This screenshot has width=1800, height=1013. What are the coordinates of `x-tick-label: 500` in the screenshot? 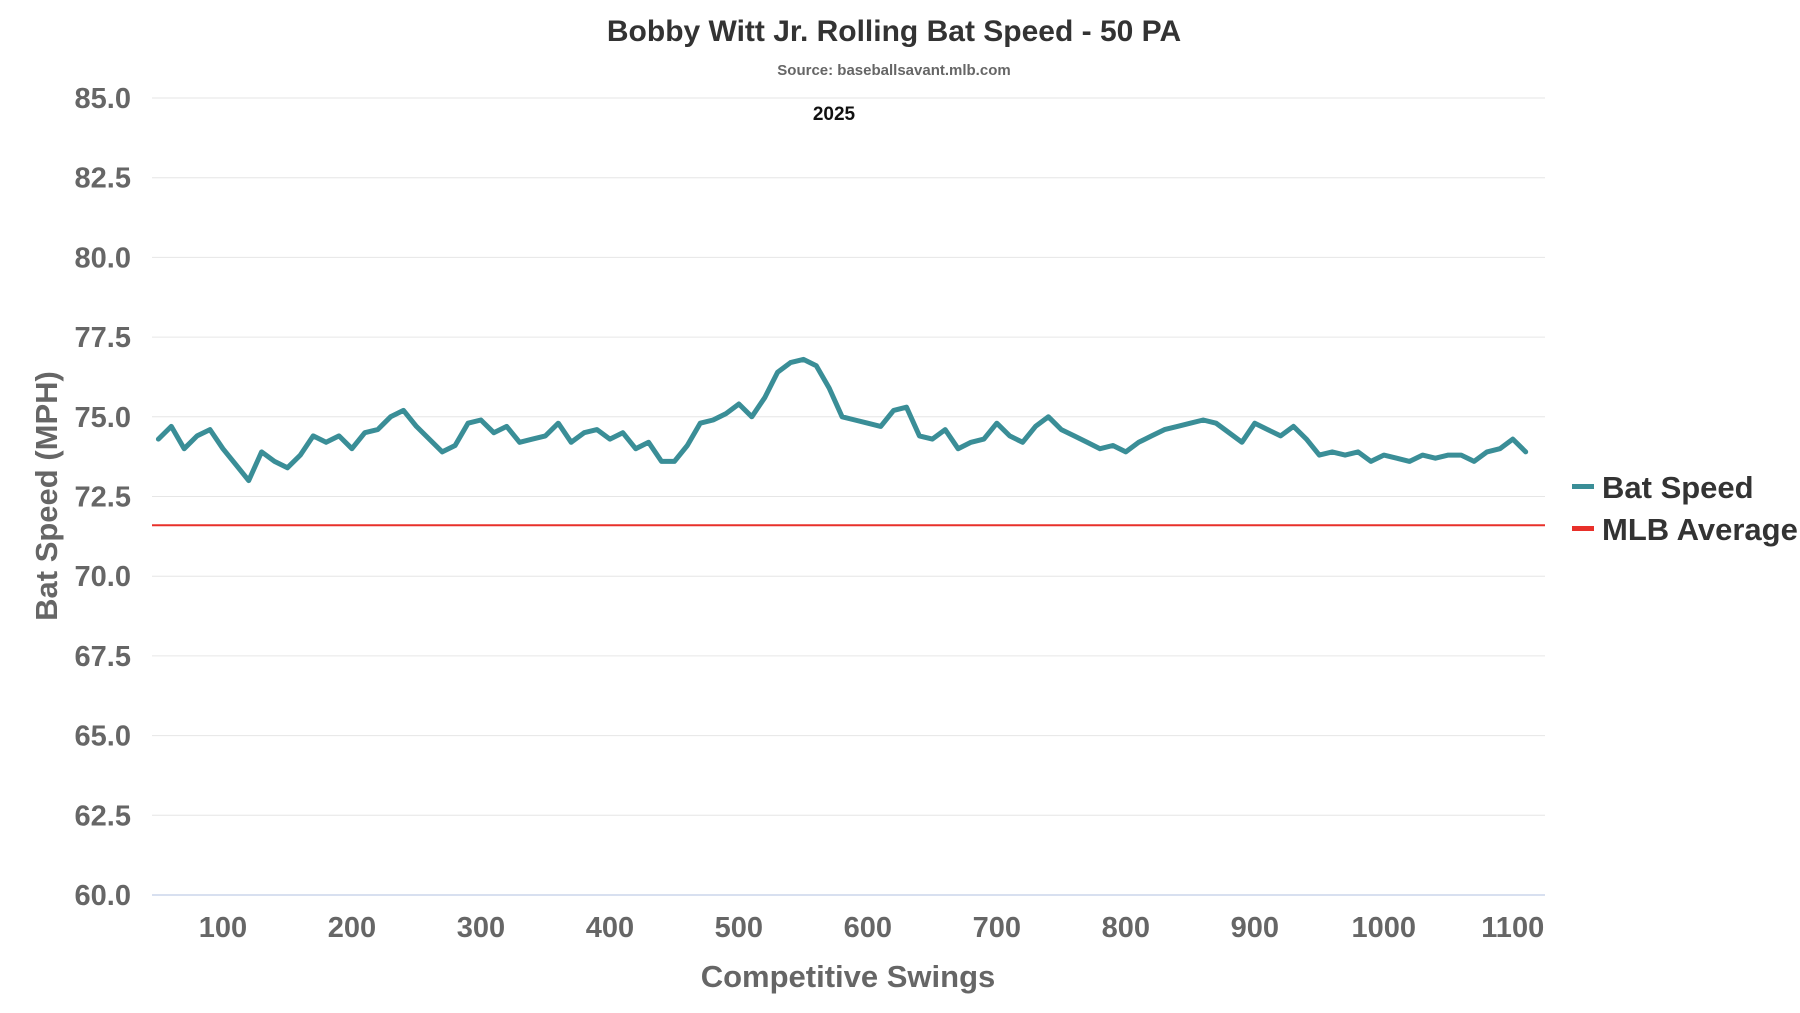 It's located at (739, 928).